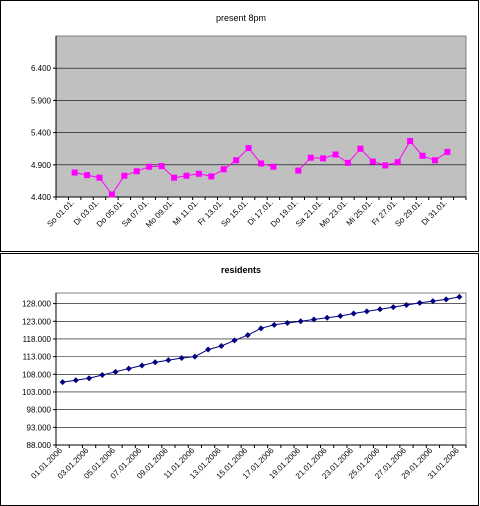 This screenshot has height=506, width=480. What do you see at coordinates (37, 357) in the screenshot?
I see `y-tick-label: 113.000` at bounding box center [37, 357].